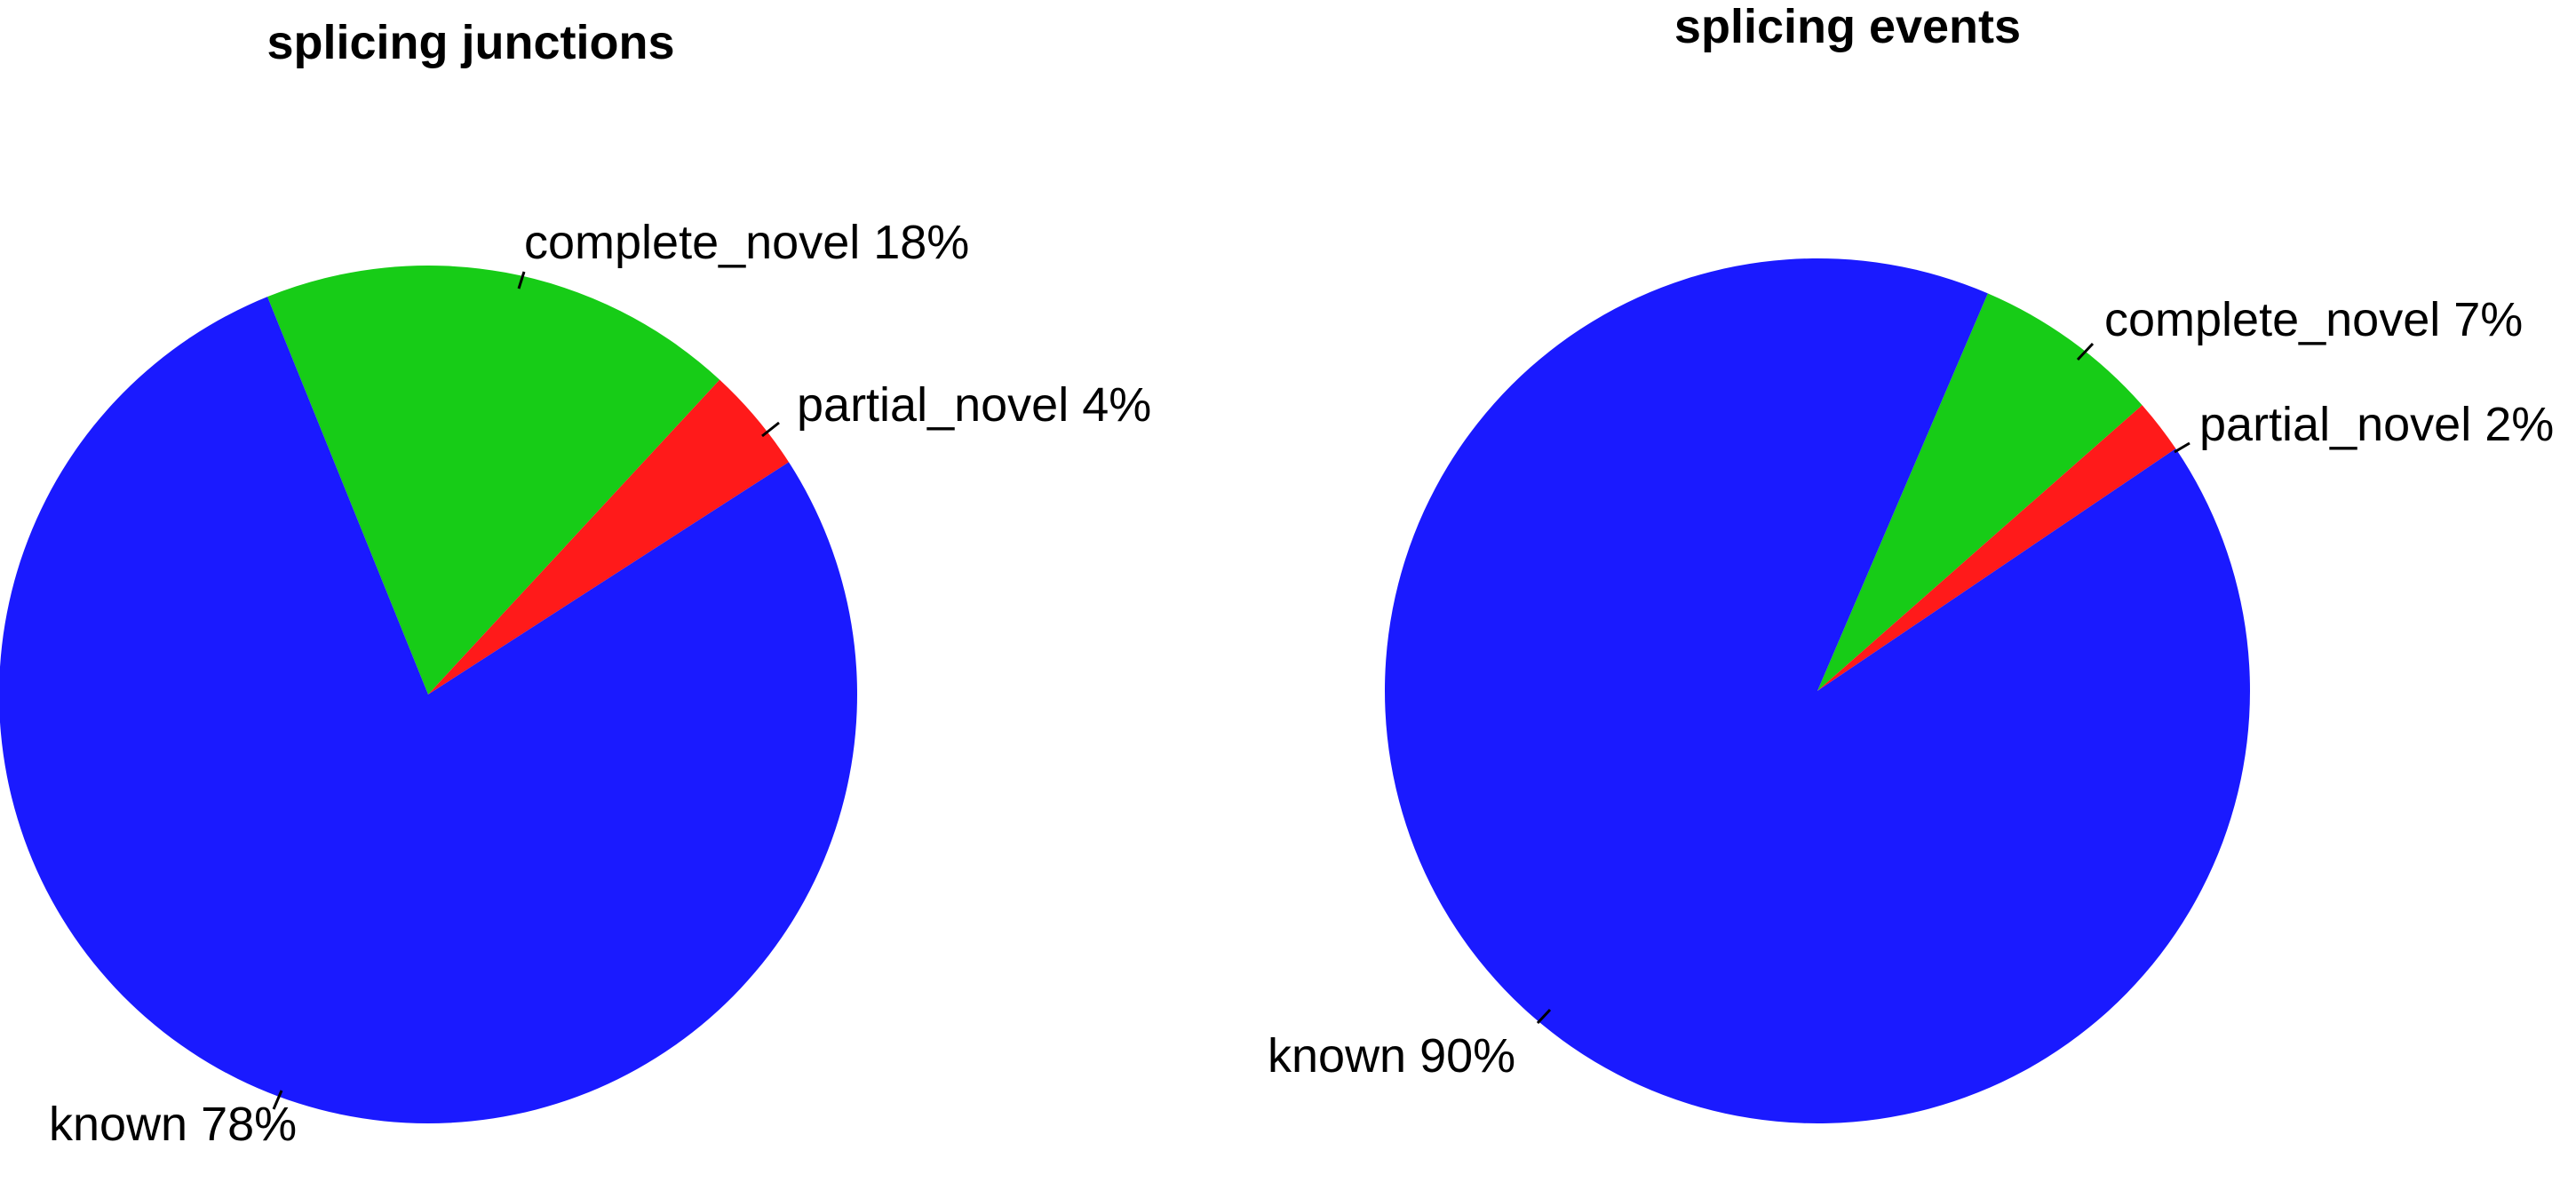 The height and width of the screenshot is (1182, 2576). Describe the element at coordinates (470, 42) in the screenshot. I see `chart-title: splicing junctions` at that location.